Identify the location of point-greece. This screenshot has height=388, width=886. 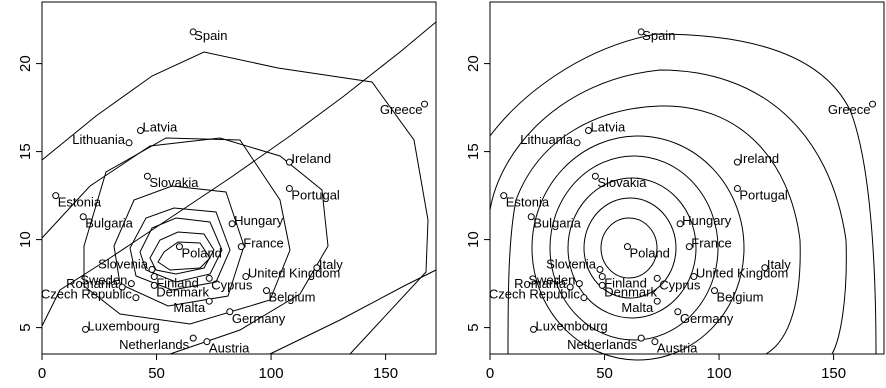
(425, 104).